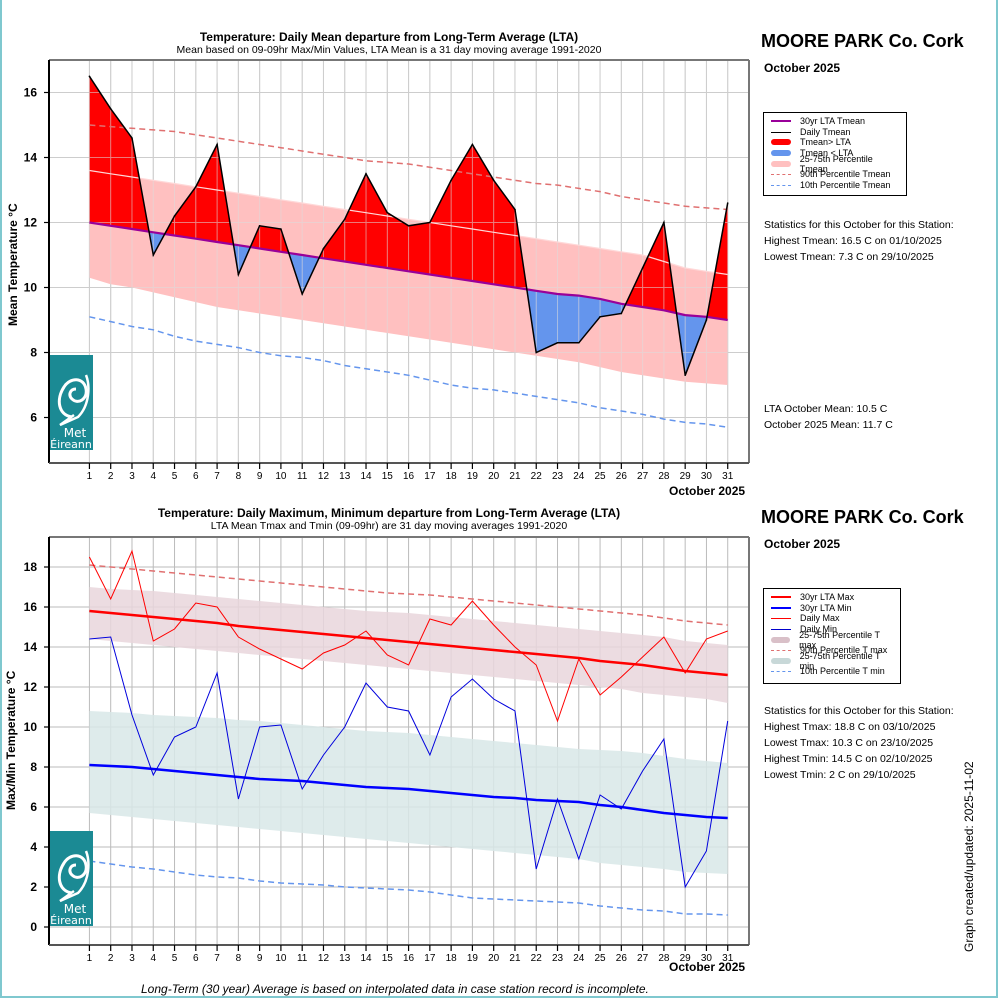  Describe the element at coordinates (579, 958) in the screenshot. I see `lower-x-tick-label: 24` at that location.